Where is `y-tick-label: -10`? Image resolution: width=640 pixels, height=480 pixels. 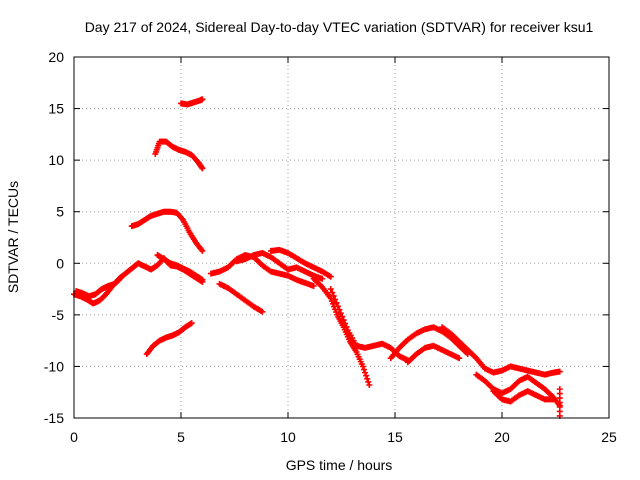
y-tick-label: -10 is located at coordinates (54, 366).